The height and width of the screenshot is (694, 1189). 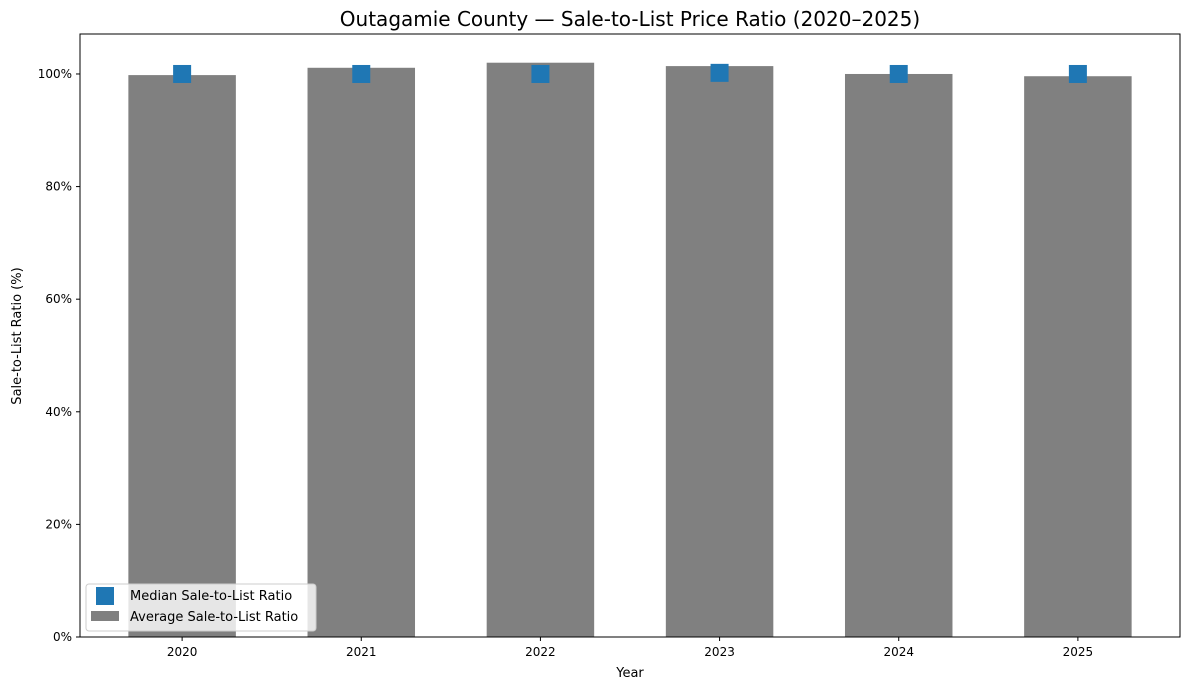 What do you see at coordinates (361, 73) in the screenshot?
I see `median-marker-2021` at bounding box center [361, 73].